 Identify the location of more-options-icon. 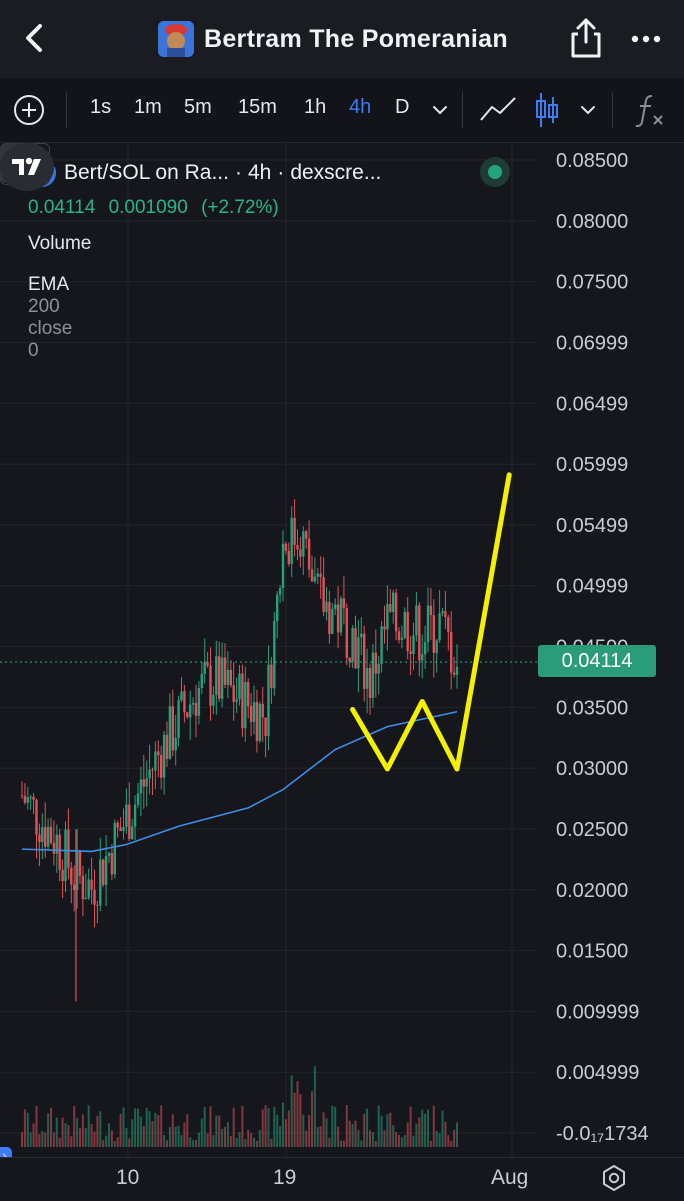
(646, 39).